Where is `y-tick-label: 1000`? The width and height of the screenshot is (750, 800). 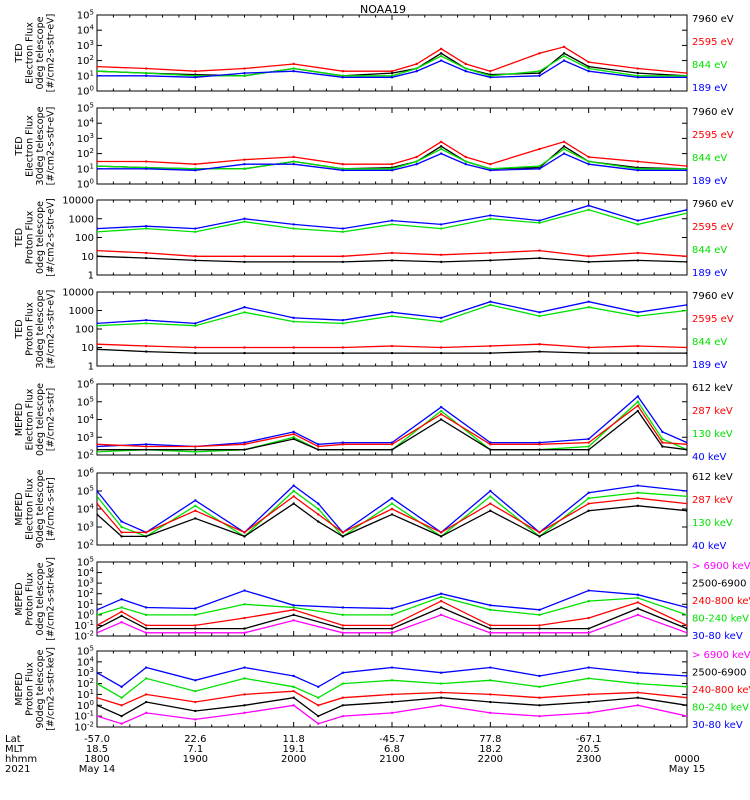
y-tick-label: 1000 is located at coordinates (81, 219).